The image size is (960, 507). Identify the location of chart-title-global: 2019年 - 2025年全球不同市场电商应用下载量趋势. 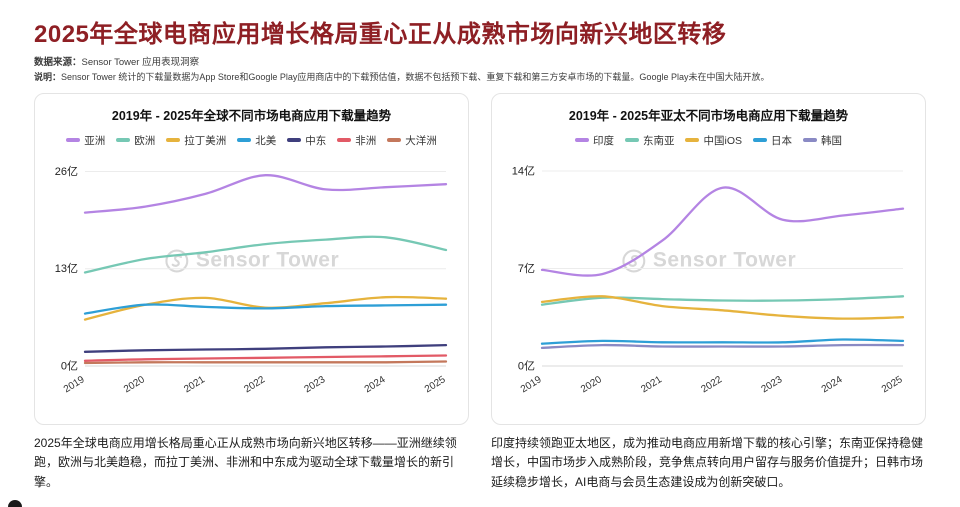
(251, 115).